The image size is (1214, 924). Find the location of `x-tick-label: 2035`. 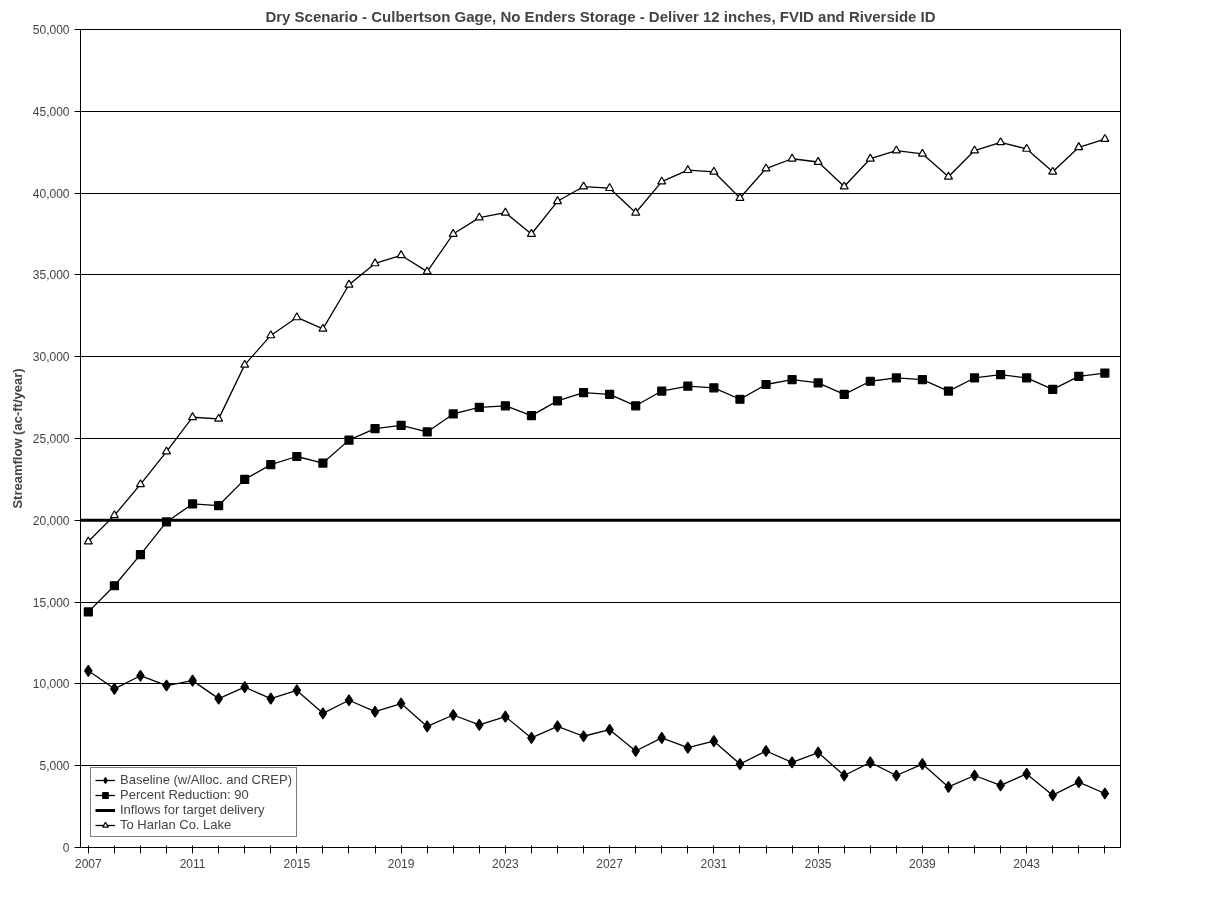

x-tick-label: 2035 is located at coordinates (818, 863).